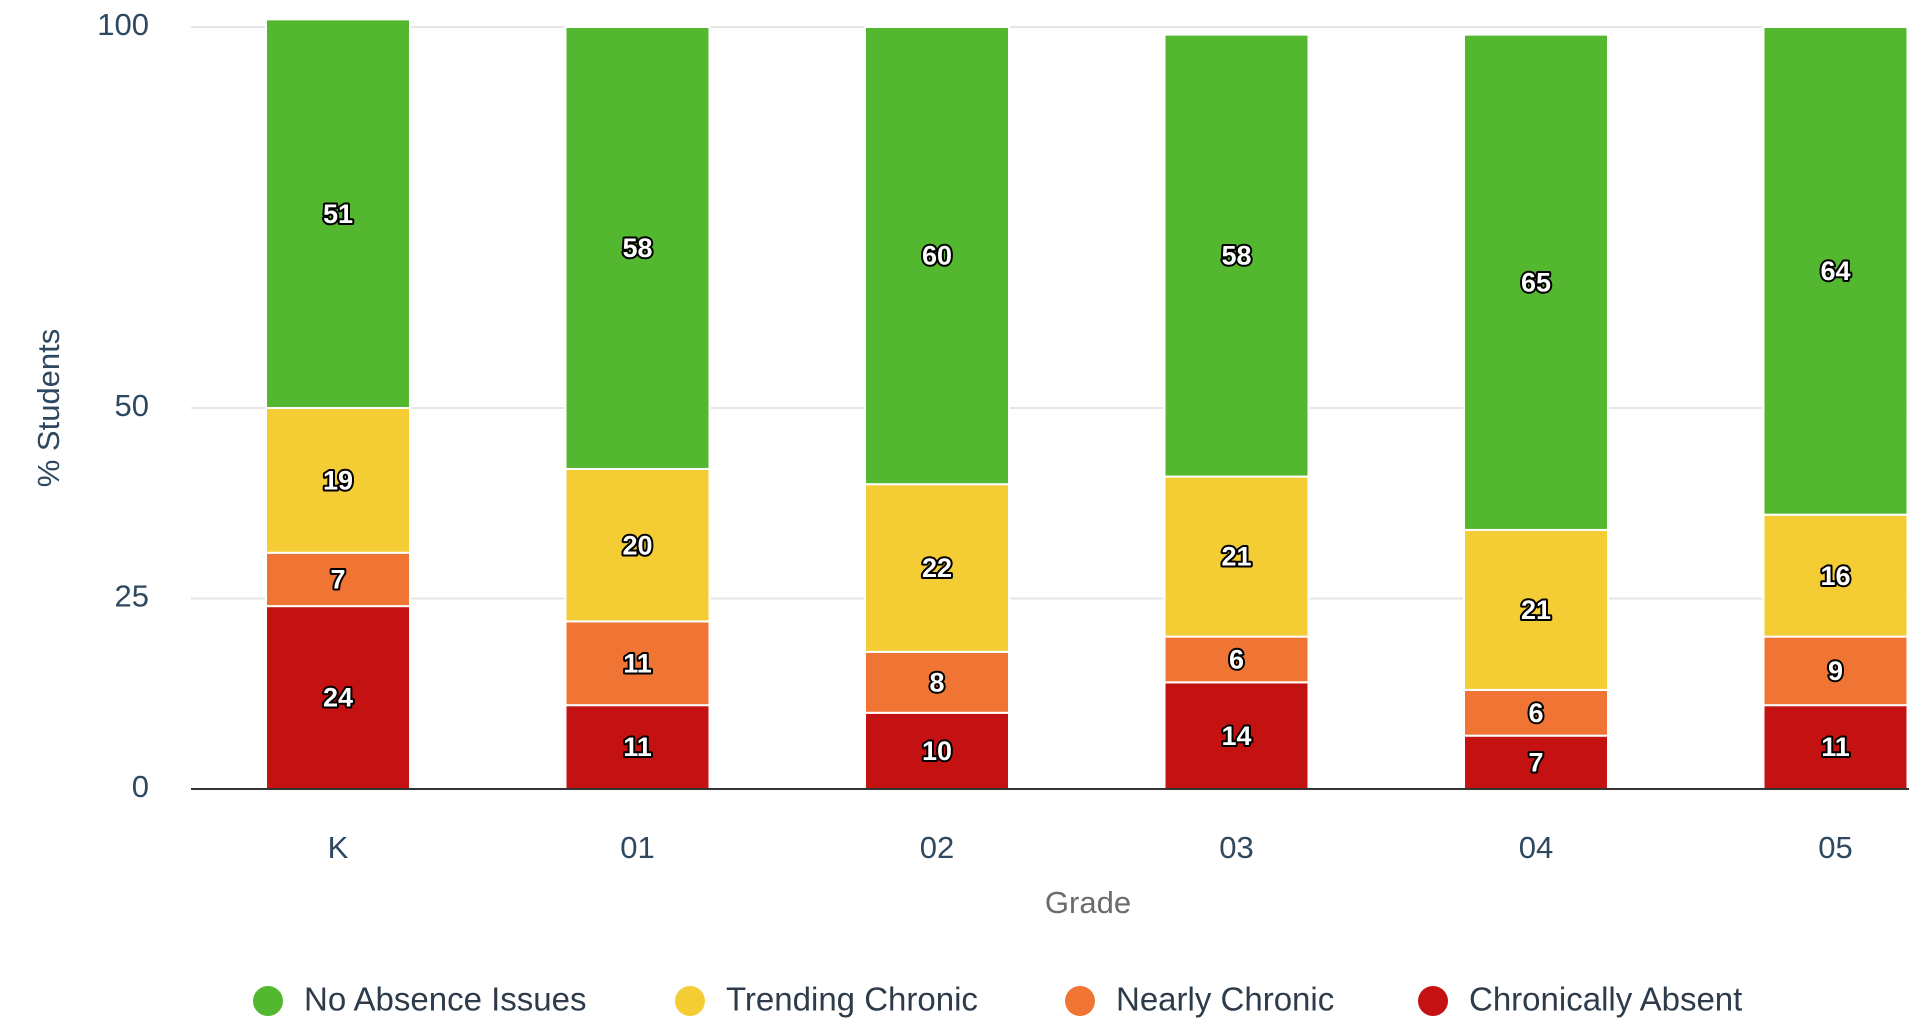 Image resolution: width=1909 pixels, height=1021 pixels. Describe the element at coordinates (937, 847) in the screenshot. I see `x-tick-label: 02` at that location.